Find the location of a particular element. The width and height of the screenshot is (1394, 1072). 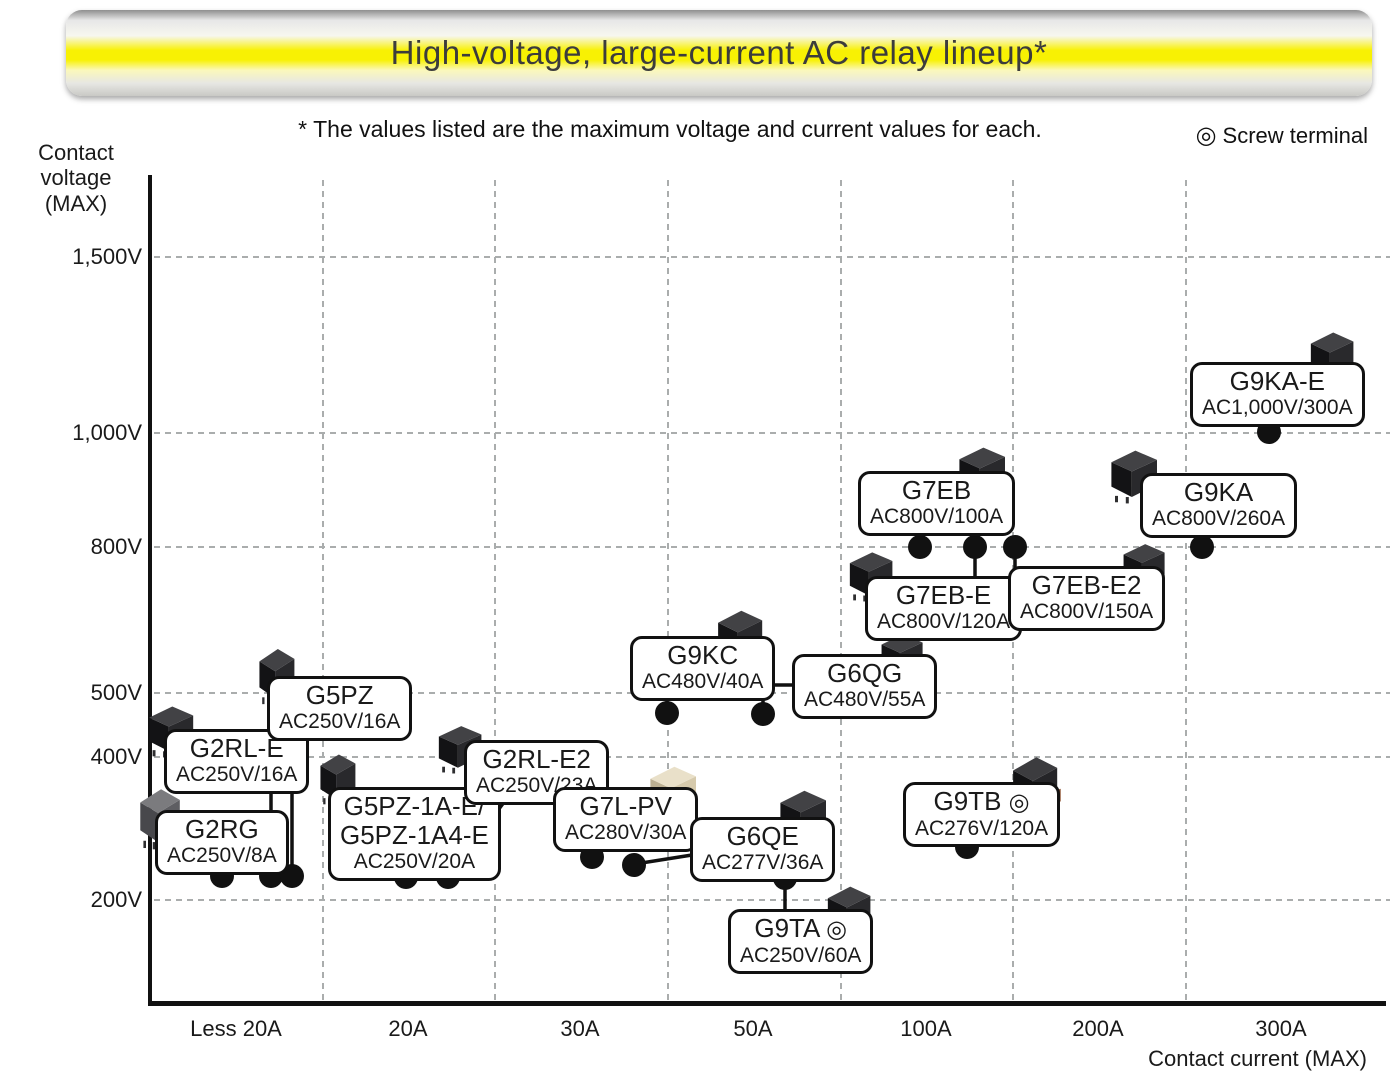

product-label-g7l-pv: G7L-PV AC280V/30A is located at coordinates (626, 819).